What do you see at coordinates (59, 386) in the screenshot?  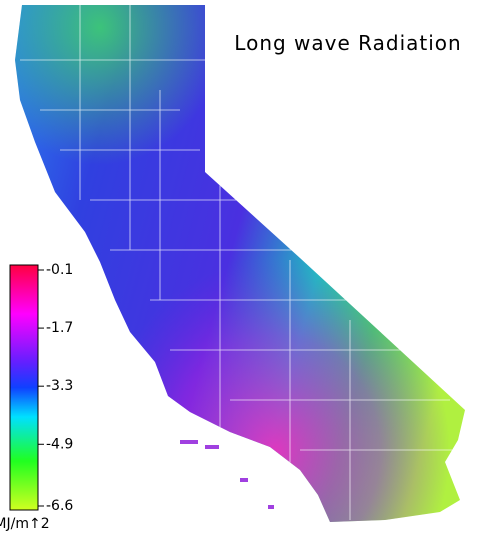 I see `colorbar-tick-label: -3.3` at bounding box center [59, 386].